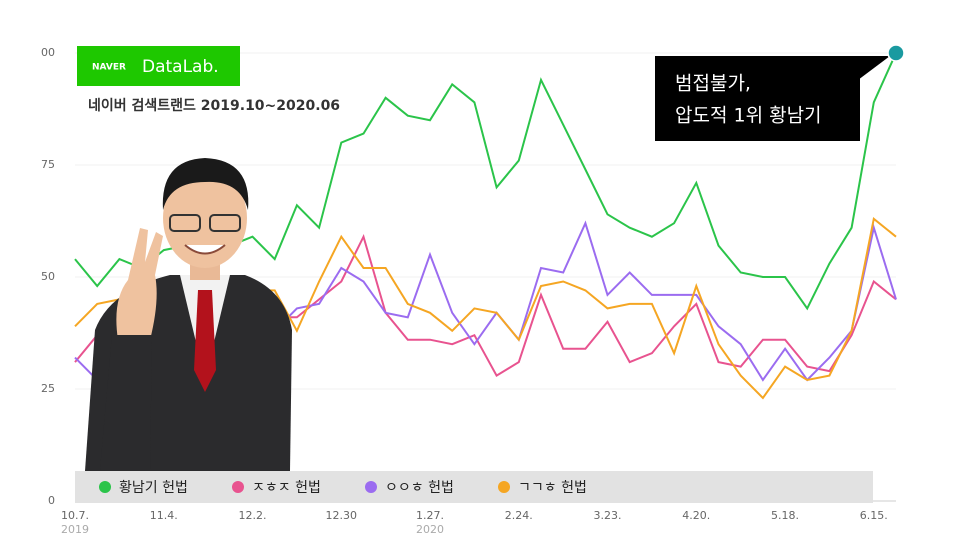 This screenshot has height=560, width=966. I want to click on brand-badge: NAVER DataLab., so click(158, 66).